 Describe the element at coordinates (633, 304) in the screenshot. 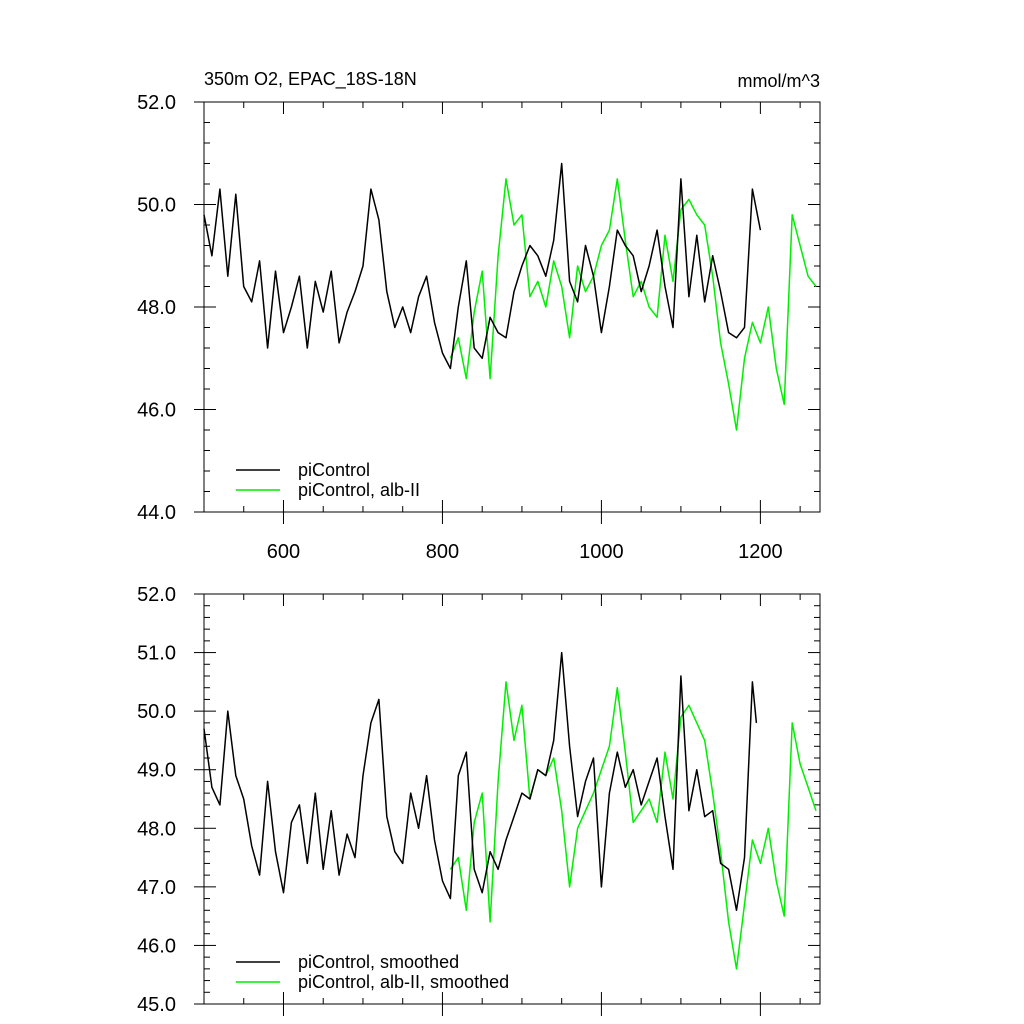

I see `top-series-line-alb-ii` at that location.